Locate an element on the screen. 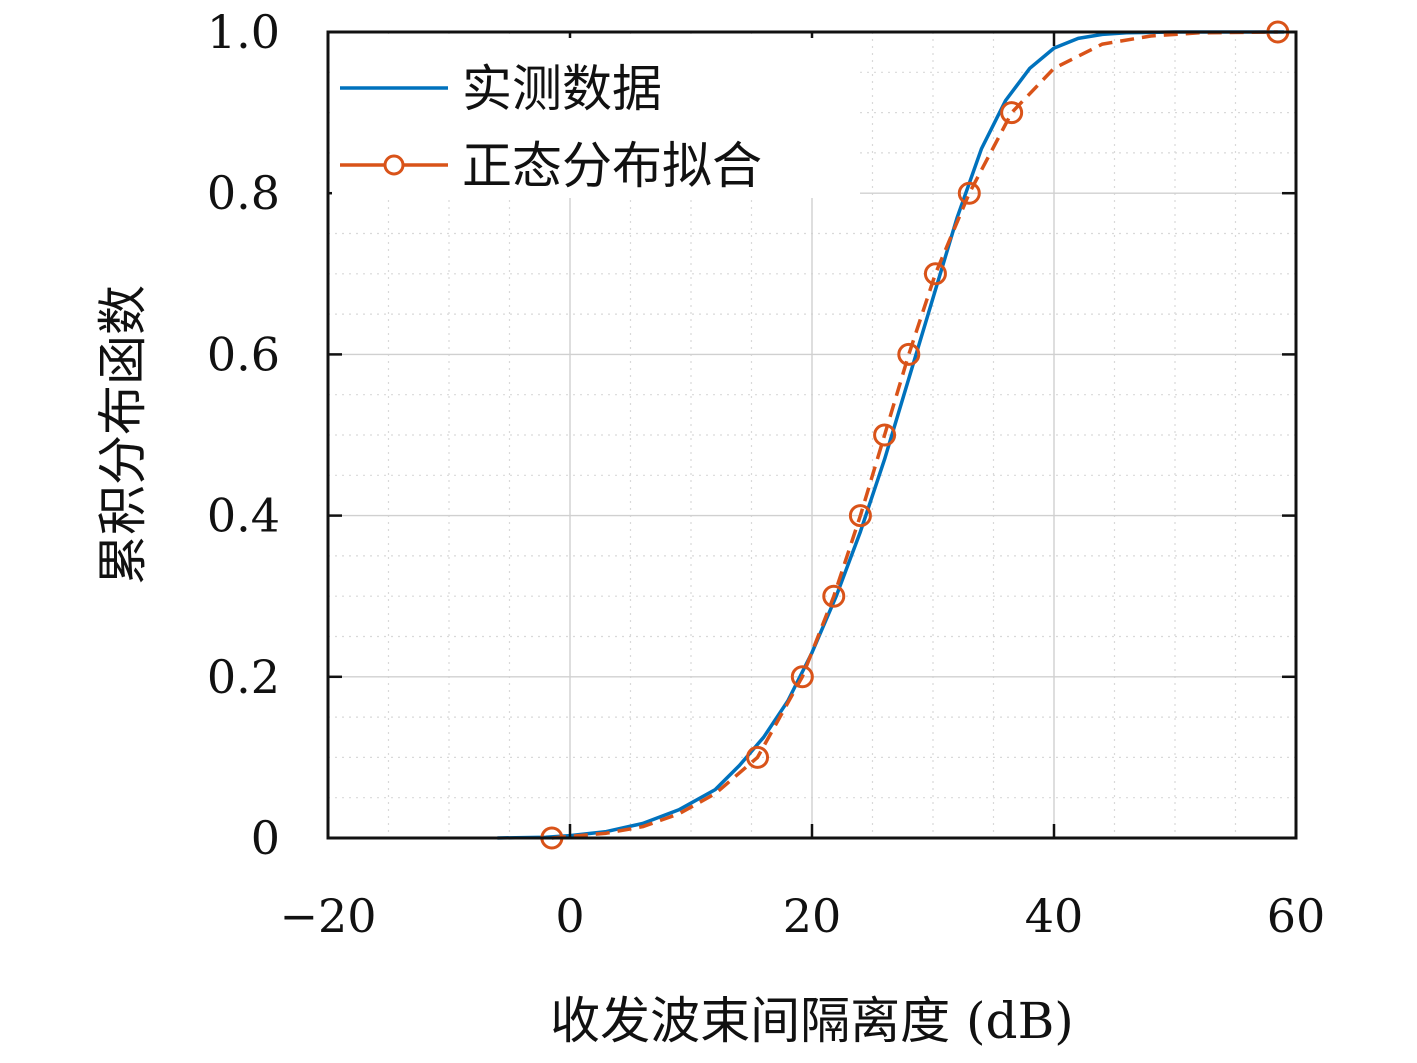 The height and width of the screenshot is (1063, 1417). legend-label-fit: 正态分布拟合 is located at coordinates (612, 166).